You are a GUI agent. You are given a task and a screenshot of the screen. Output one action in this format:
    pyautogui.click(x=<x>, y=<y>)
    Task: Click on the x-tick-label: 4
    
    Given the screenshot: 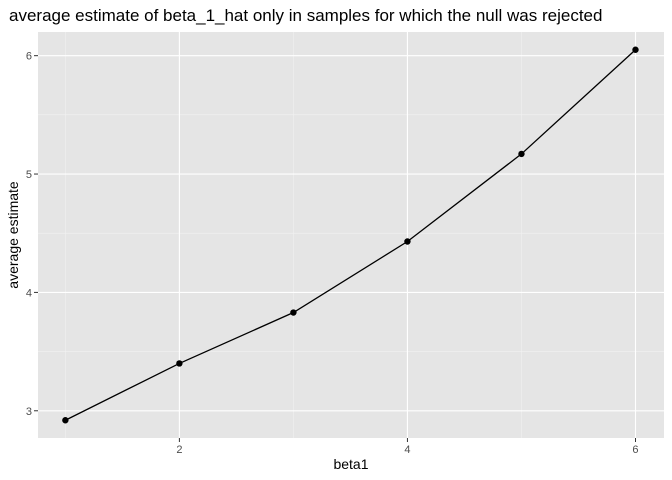 What is the action you would take?
    pyautogui.click(x=407, y=450)
    